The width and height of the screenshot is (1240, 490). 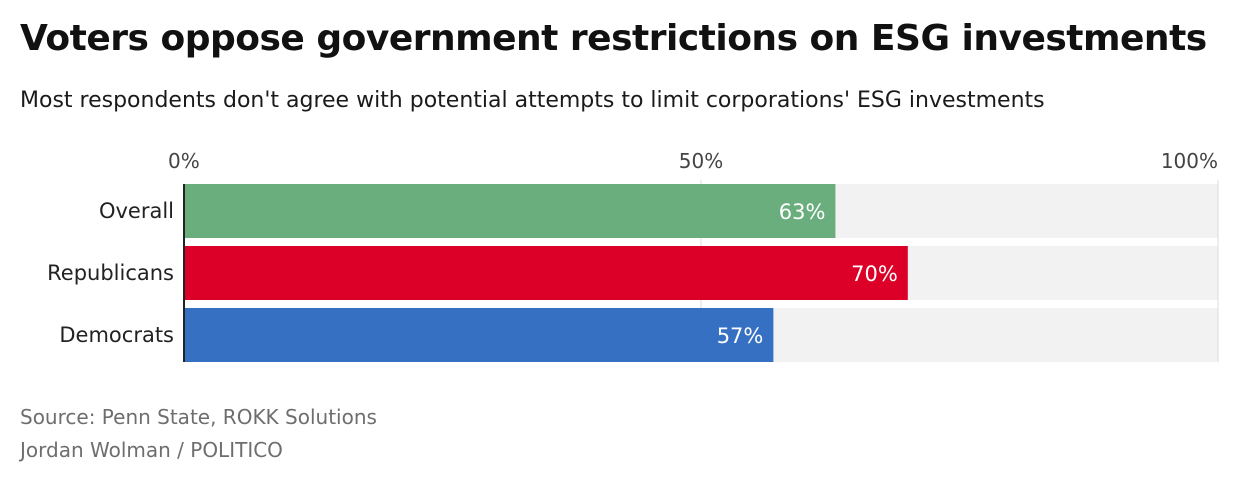 What do you see at coordinates (510, 211) in the screenshot?
I see `bar-overall` at bounding box center [510, 211].